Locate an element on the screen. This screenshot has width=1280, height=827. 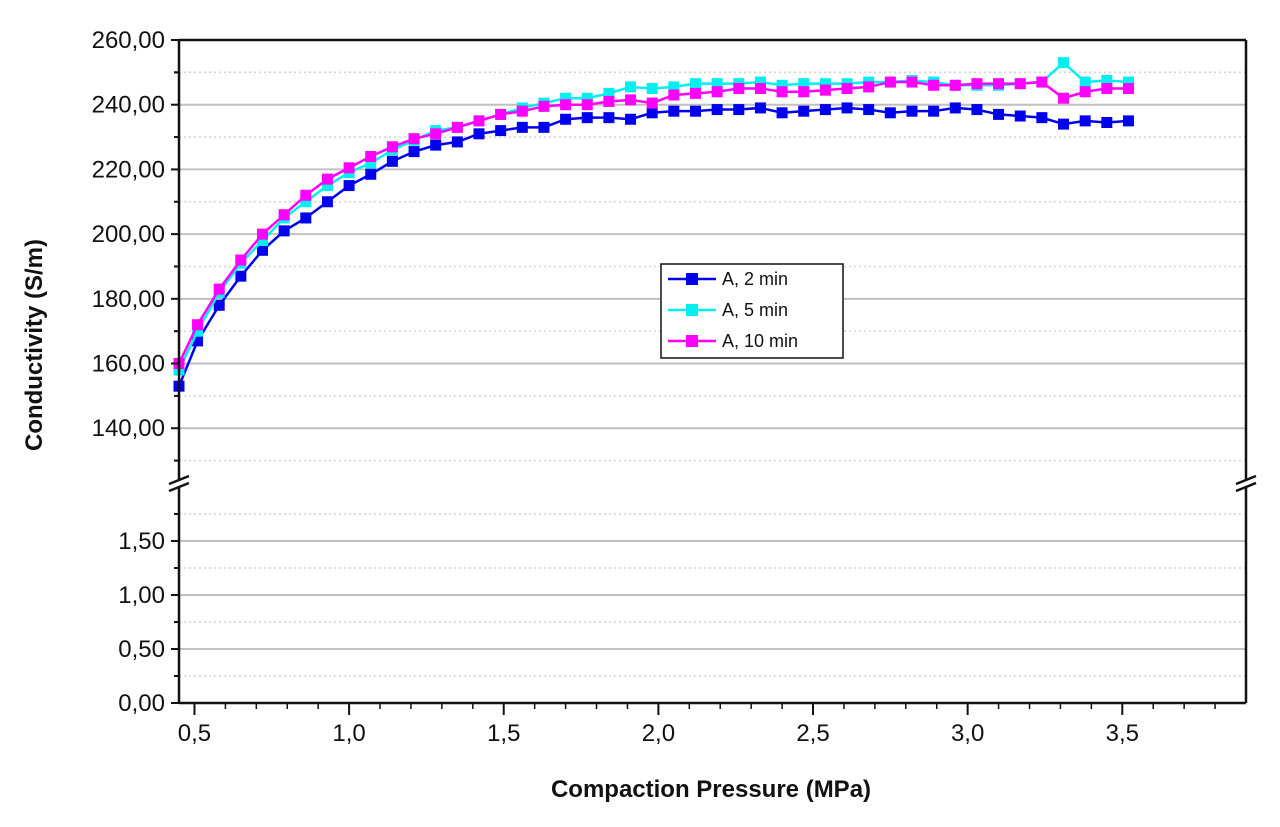
x-tick-label: 0,5 is located at coordinates (194, 733).